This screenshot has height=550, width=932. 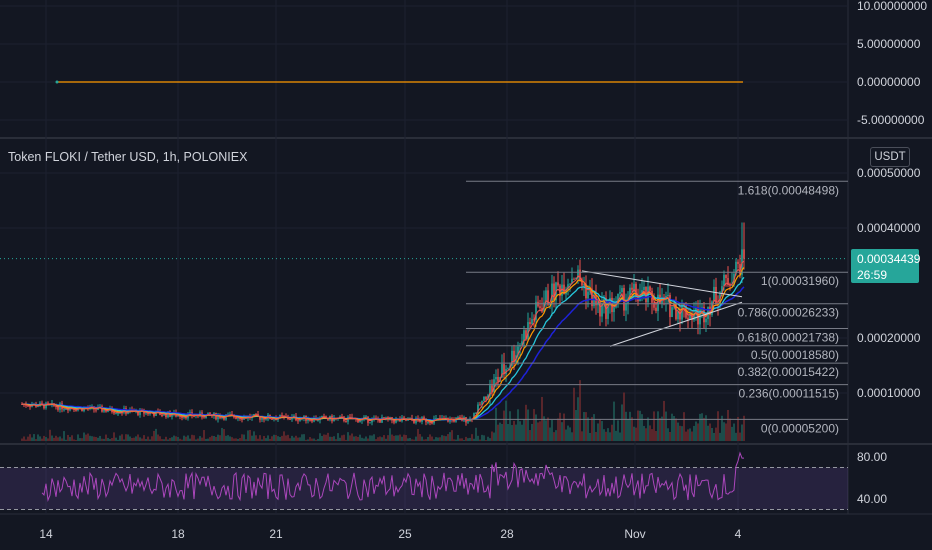 I want to click on price-axis-tick-label: 0.00040000, so click(x=889, y=228).